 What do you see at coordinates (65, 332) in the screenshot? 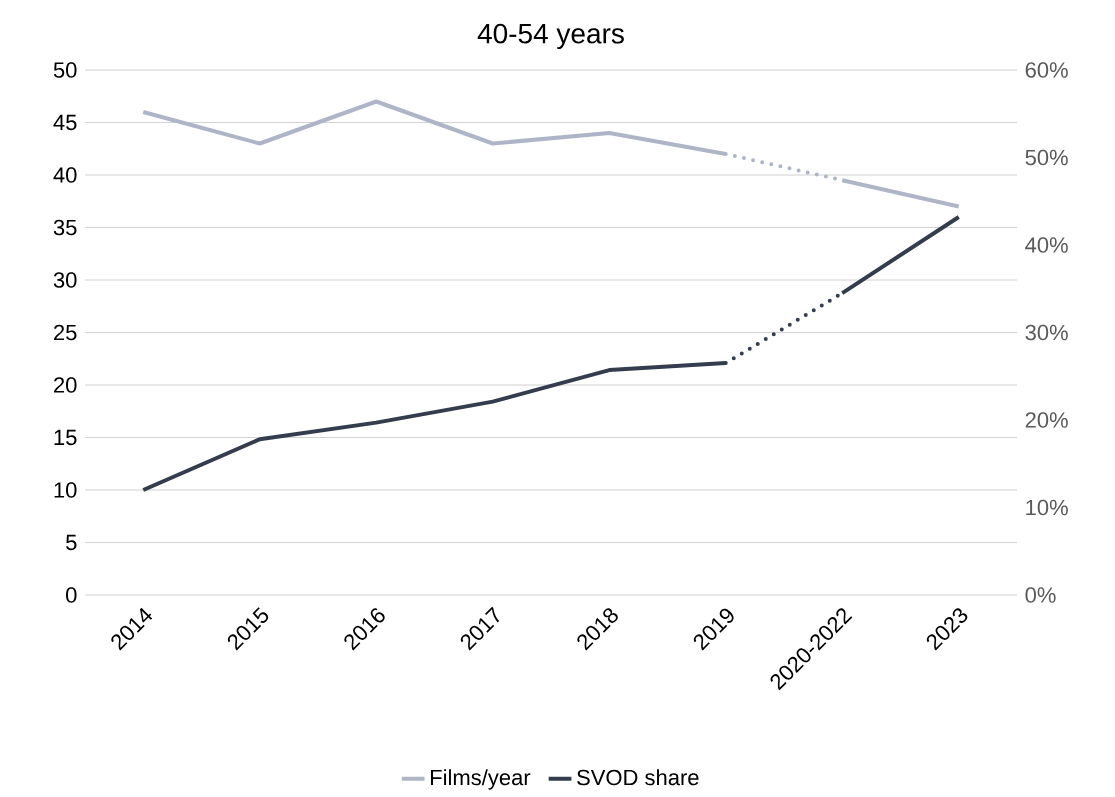
I see `y-tick-label: 25` at bounding box center [65, 332].